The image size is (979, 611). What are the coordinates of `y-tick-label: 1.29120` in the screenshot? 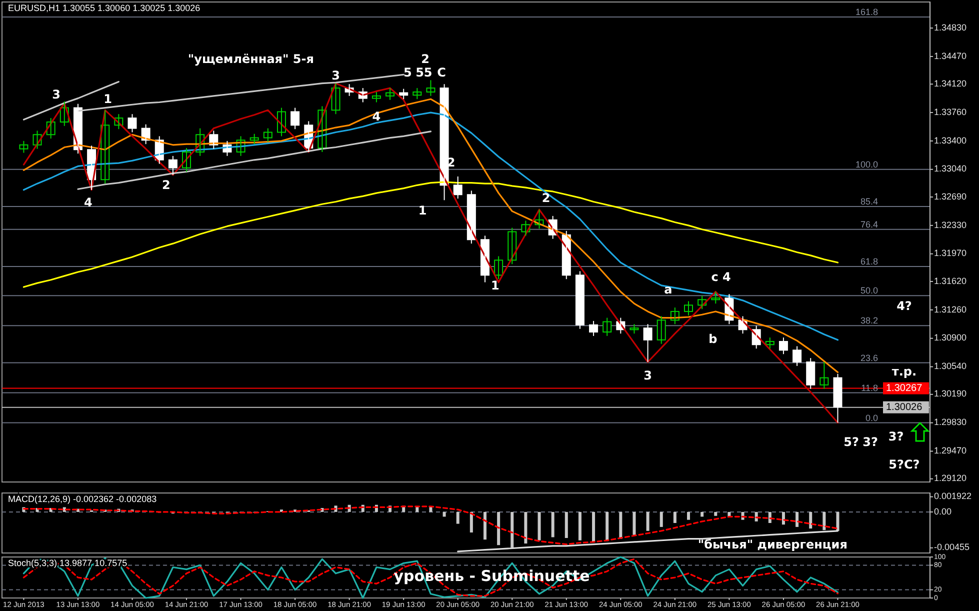 It's located at (950, 478).